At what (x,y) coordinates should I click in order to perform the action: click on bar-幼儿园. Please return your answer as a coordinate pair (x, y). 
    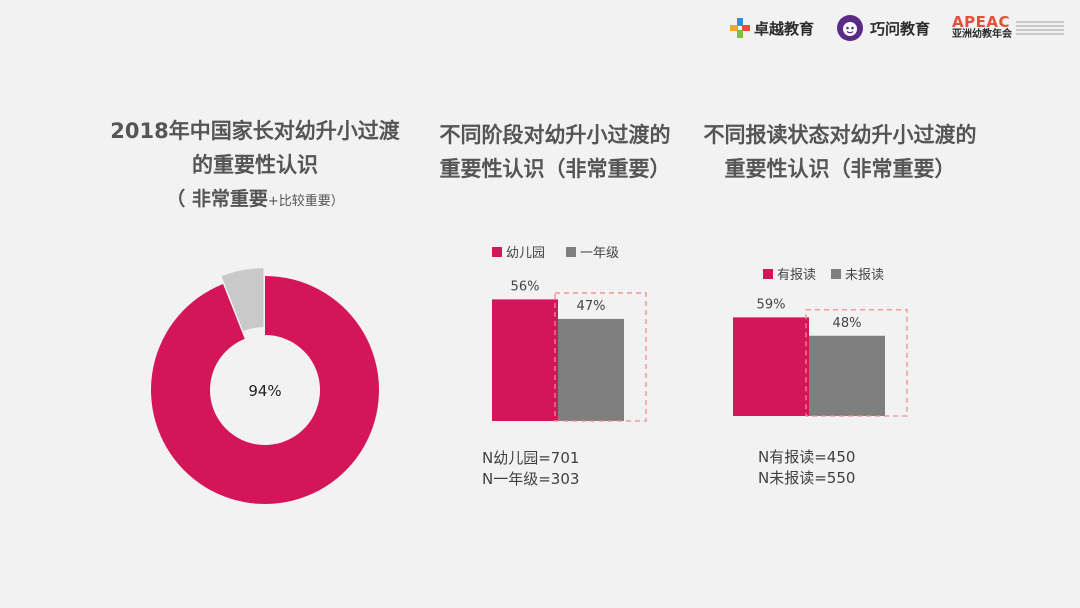
    Looking at the image, I should click on (525, 360).